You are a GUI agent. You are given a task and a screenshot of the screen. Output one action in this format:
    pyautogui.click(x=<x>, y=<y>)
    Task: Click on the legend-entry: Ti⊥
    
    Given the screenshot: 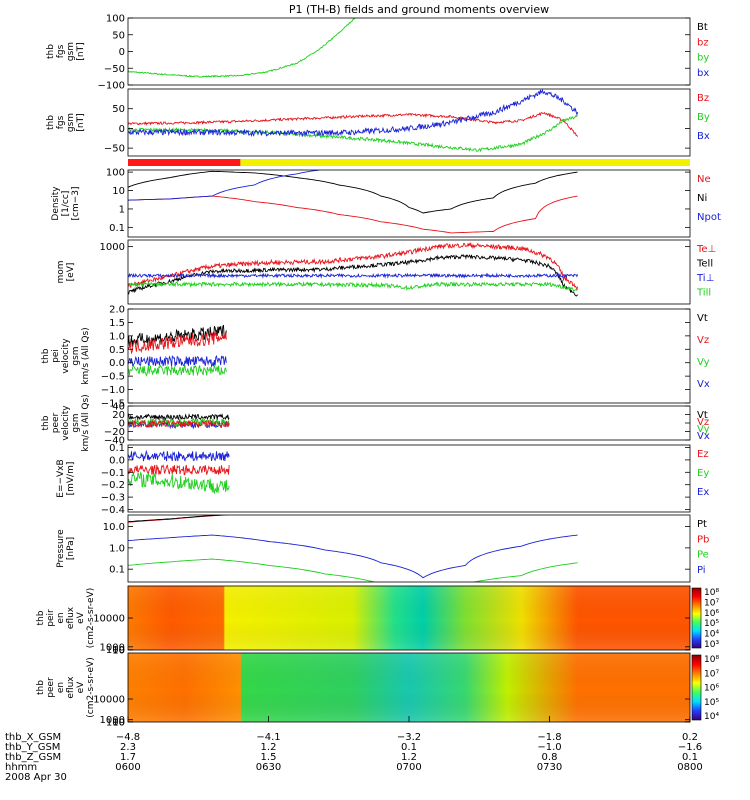 What is the action you would take?
    pyautogui.click(x=705, y=278)
    